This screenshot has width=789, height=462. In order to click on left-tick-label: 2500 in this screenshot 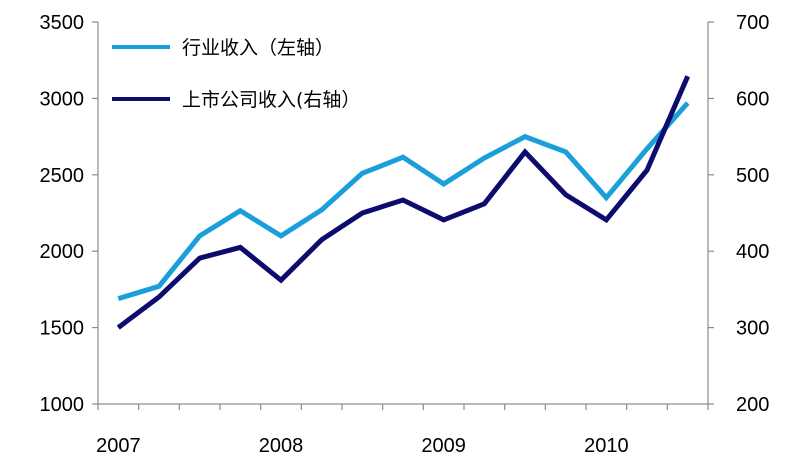, I will do `click(62, 176)`.